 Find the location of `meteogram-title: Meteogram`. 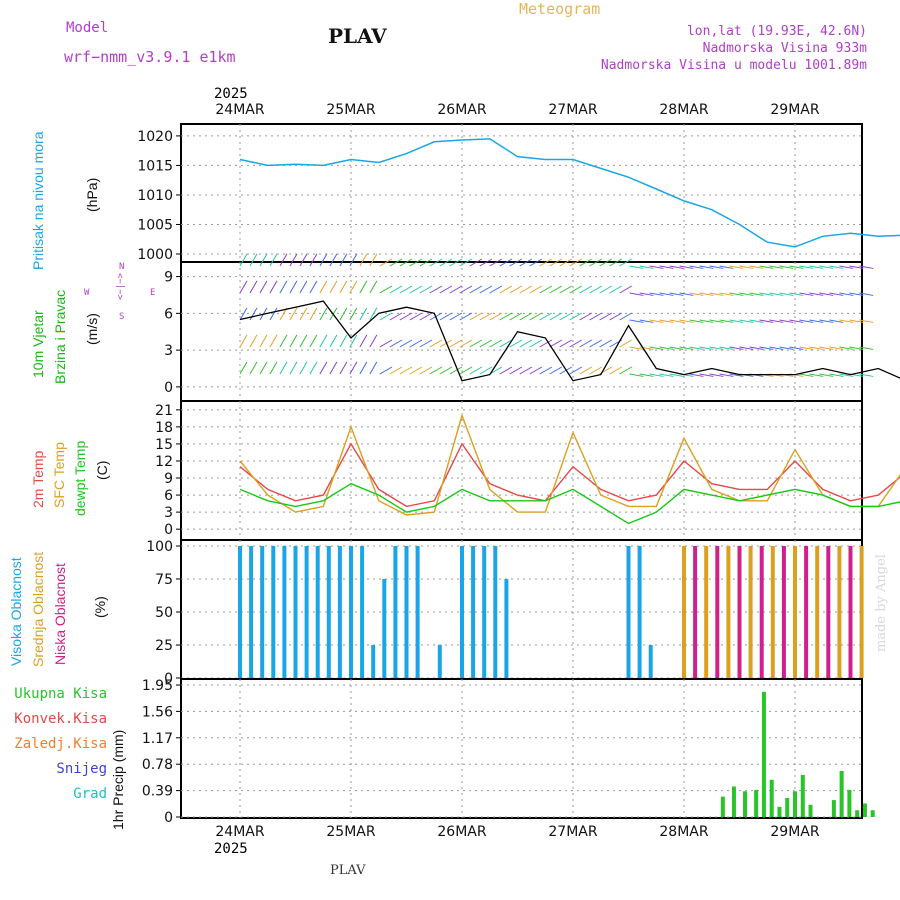

meteogram-title: Meteogram is located at coordinates (560, 9).